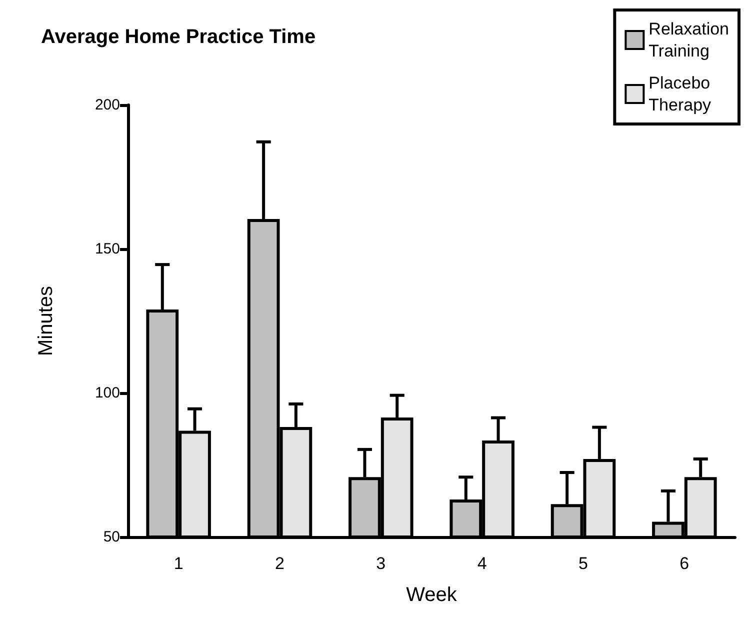  I want to click on legend-label: Relaxation Training, so click(688, 40).